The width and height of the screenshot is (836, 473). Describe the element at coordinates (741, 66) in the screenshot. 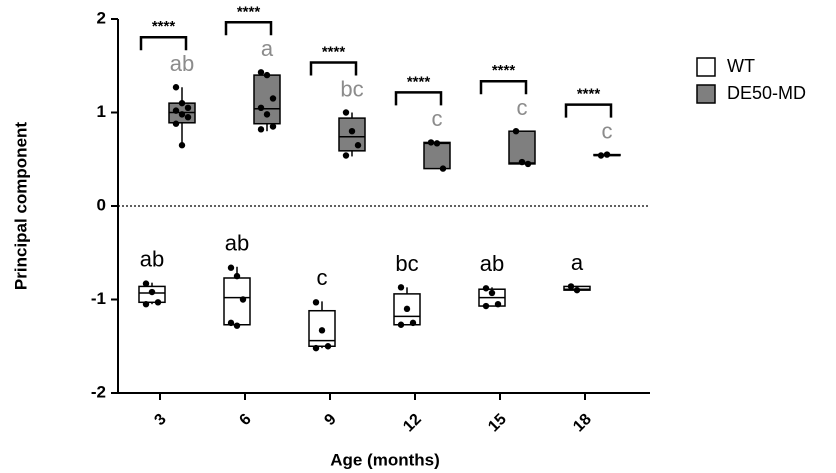

I see `legend-label: WT` at that location.